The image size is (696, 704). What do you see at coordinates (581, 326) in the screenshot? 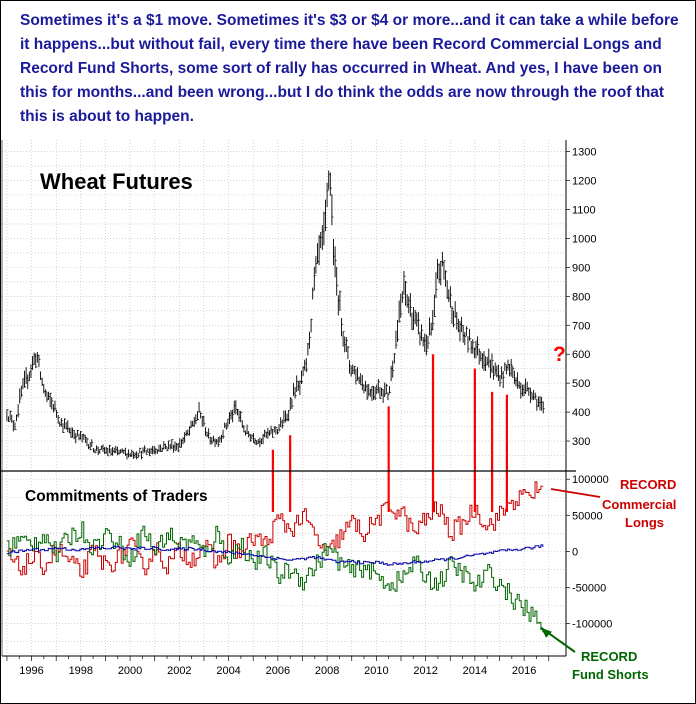
I see `price-y-tick-label: 700` at bounding box center [581, 326].